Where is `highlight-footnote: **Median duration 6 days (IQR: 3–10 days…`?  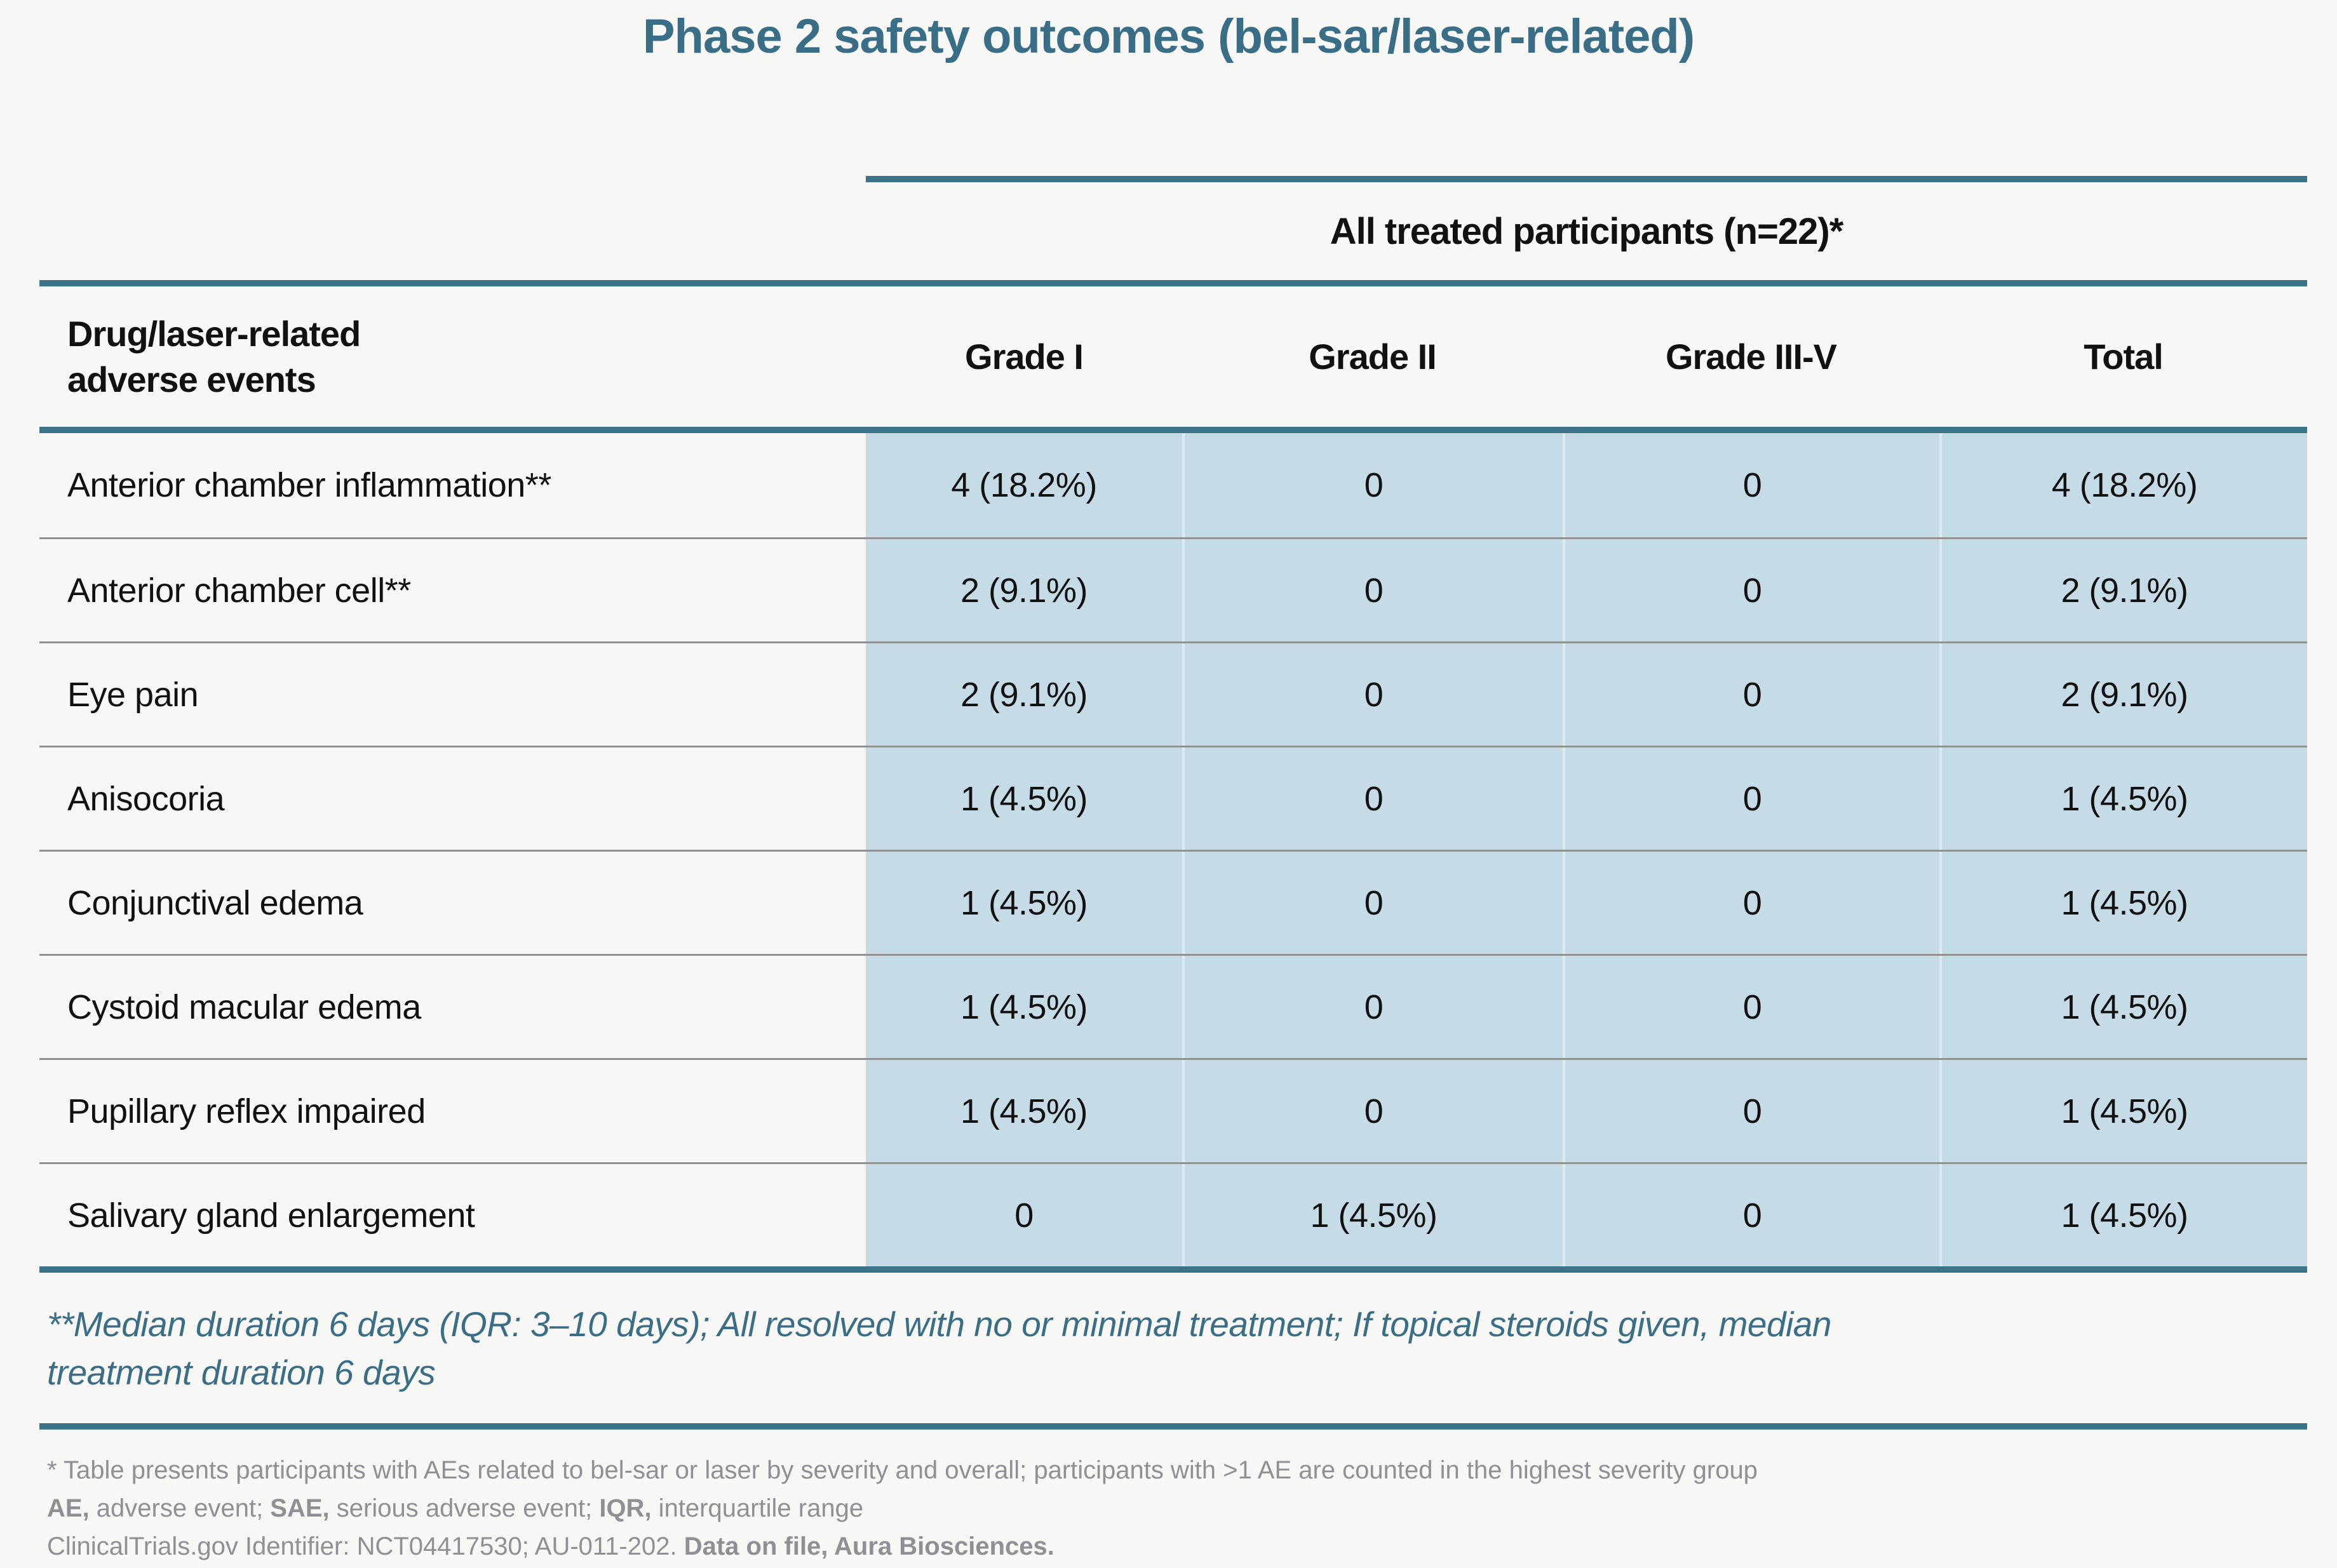
highlight-footnote: **Median duration 6 days (IQR: 3–10 days… is located at coordinates (1177, 1349).